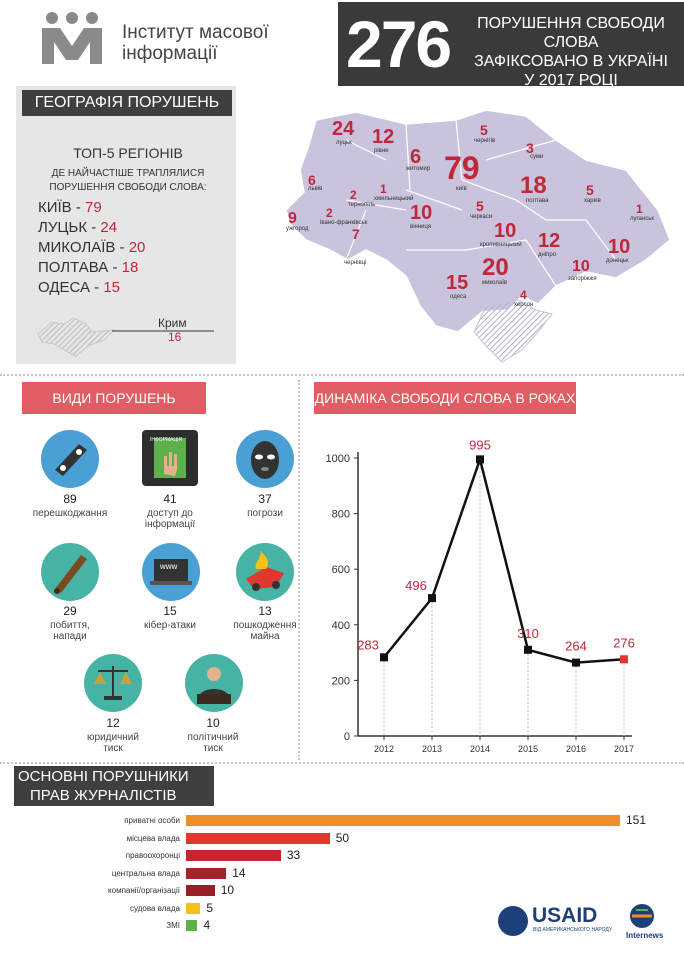 This screenshot has width=684, height=960. I want to click on bar-label: судова влада, so click(155, 908).